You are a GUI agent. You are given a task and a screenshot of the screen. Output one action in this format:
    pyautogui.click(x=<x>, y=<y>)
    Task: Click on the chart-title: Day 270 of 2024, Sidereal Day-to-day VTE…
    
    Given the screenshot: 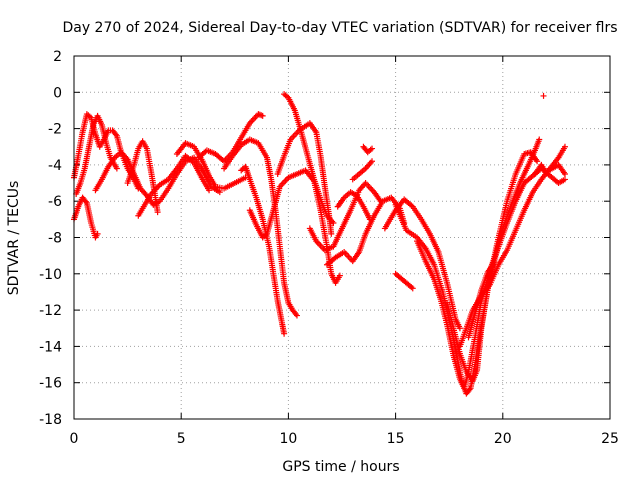 What is the action you would take?
    pyautogui.click(x=339, y=28)
    